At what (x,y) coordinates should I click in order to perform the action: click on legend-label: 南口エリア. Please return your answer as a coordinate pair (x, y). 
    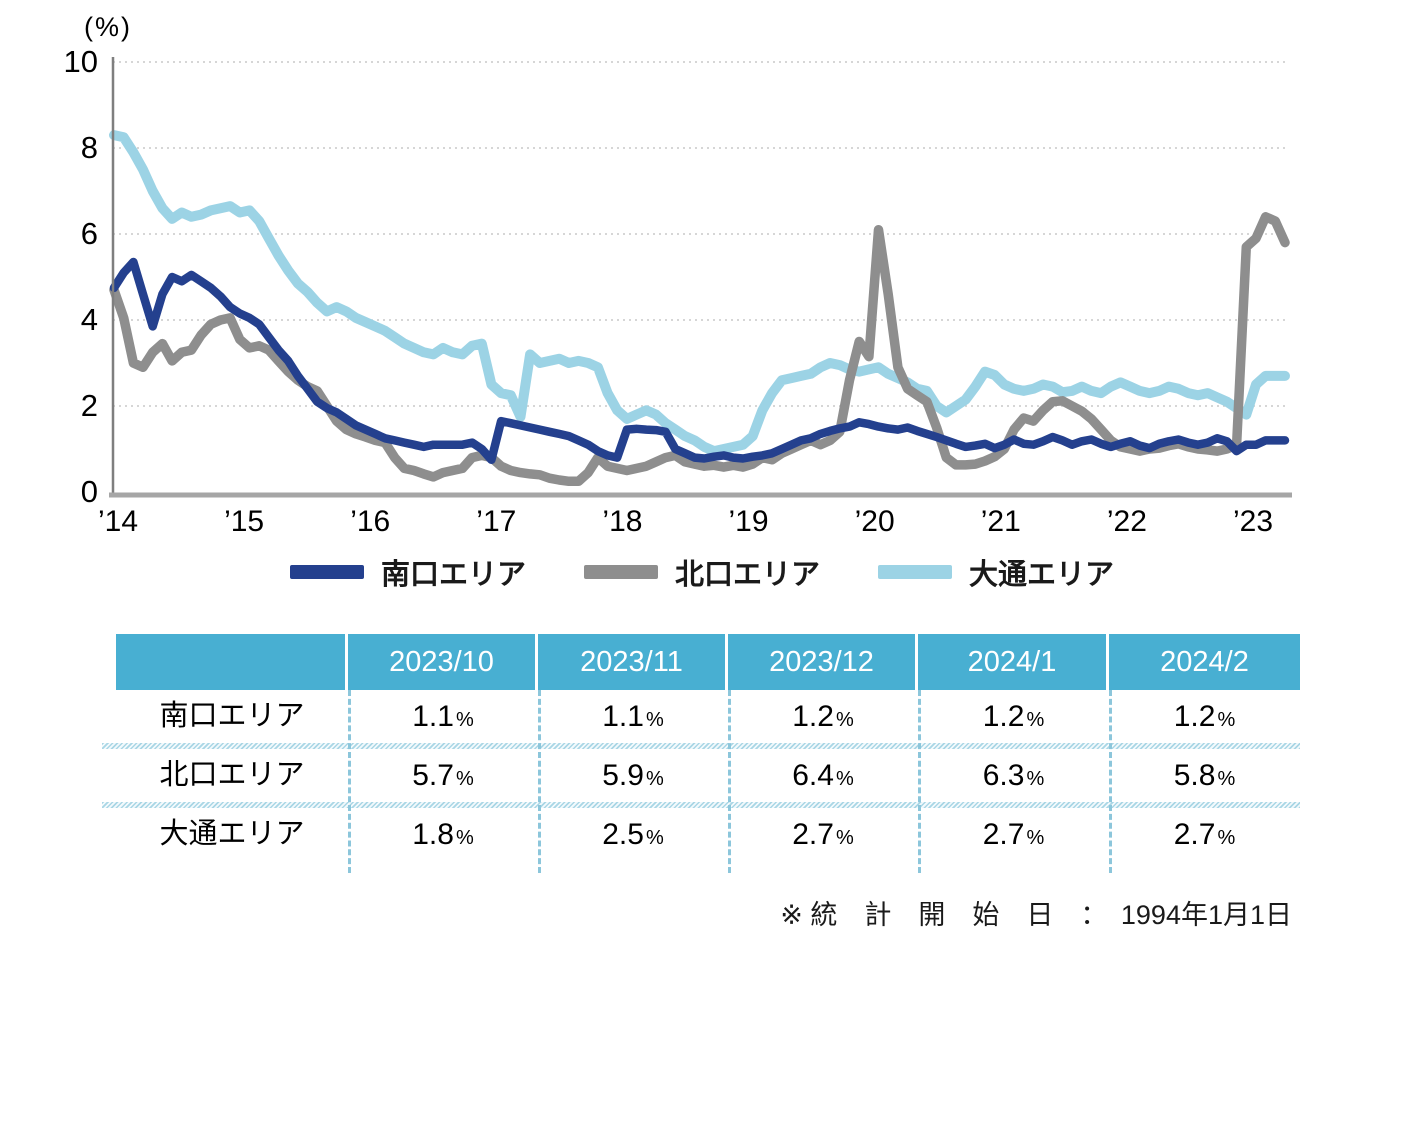
    Looking at the image, I should click on (453, 575).